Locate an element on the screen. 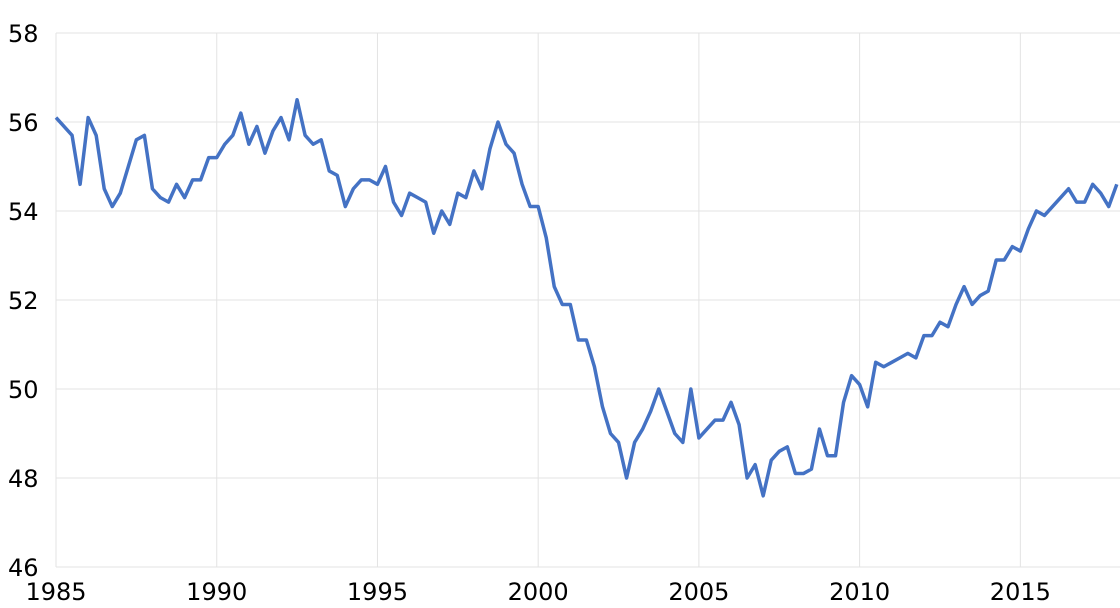 This screenshot has height=608, width=1120. y-tick-label: 56 is located at coordinates (23, 123).